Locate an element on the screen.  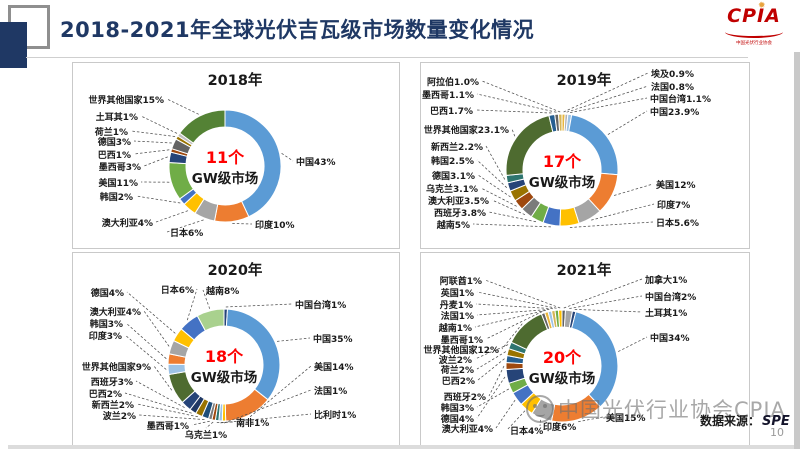
segment-label-越南: 越南1% is located at coordinates (455, 328).